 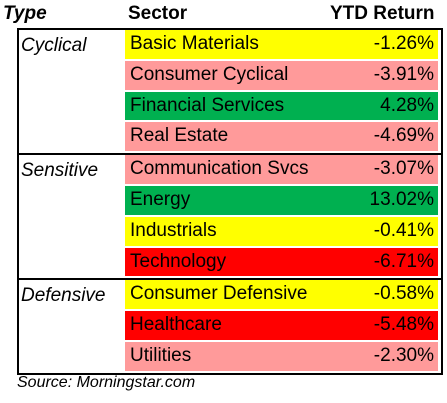 I want to click on sector-name: Basic Materials, so click(x=194, y=43).